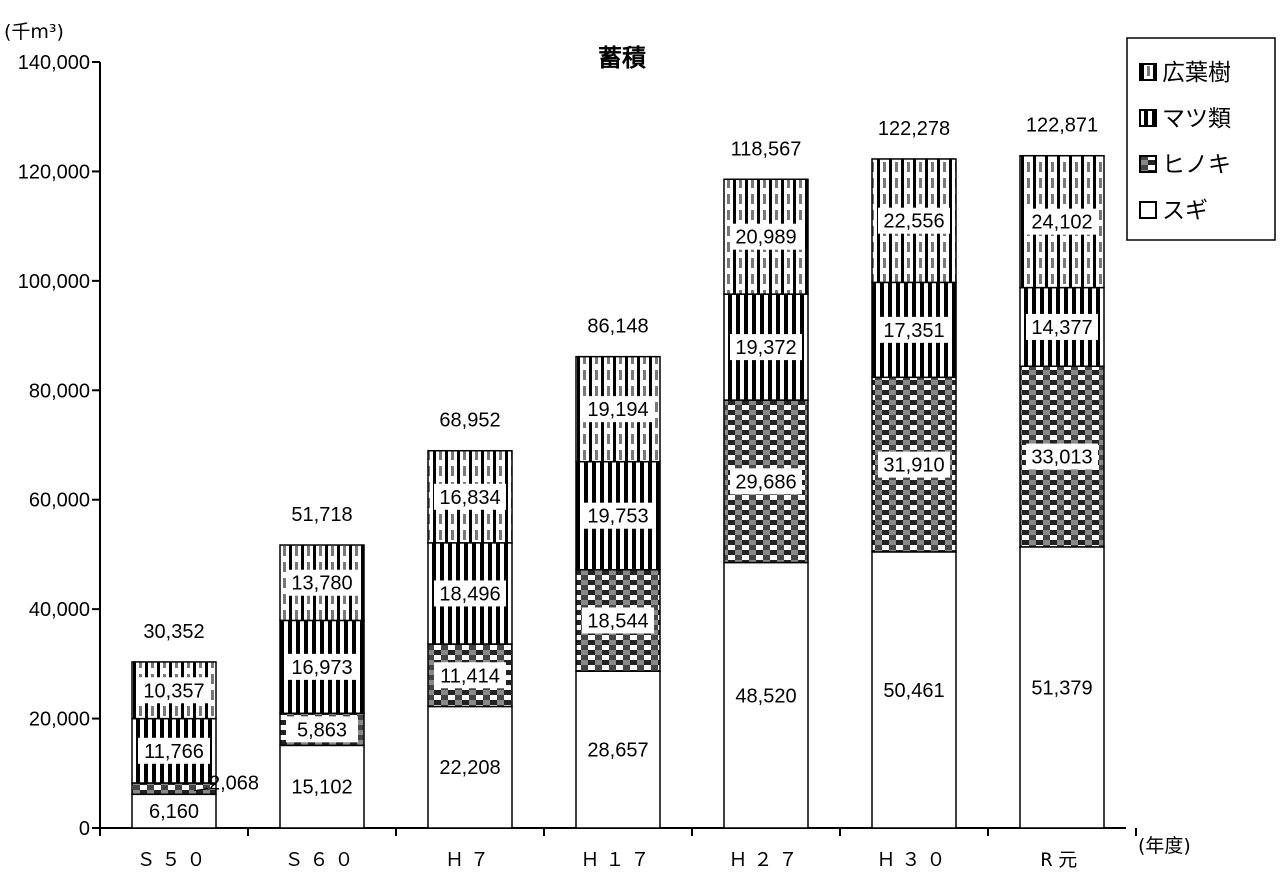 The image size is (1280, 872). What do you see at coordinates (54, 172) in the screenshot?
I see `y-tick-label: 120,000` at bounding box center [54, 172].